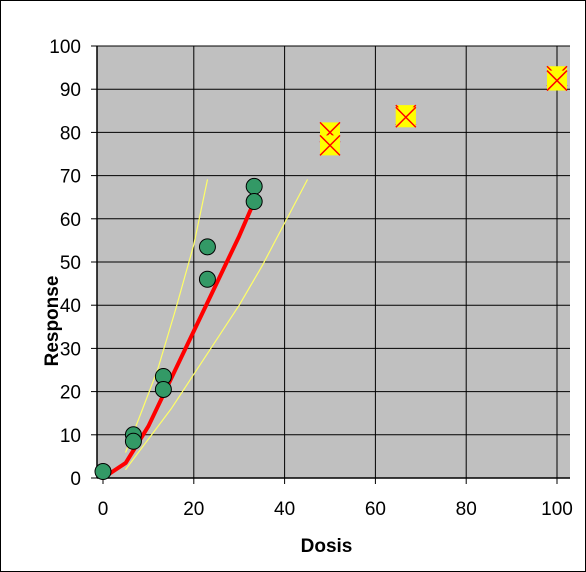 This screenshot has height=572, width=586. What do you see at coordinates (284, 509) in the screenshot?
I see `x-tick-label: 40` at bounding box center [284, 509].